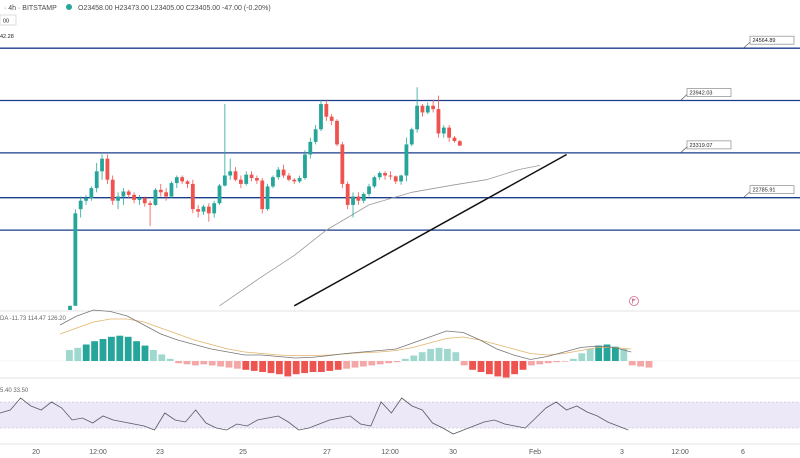 This screenshot has width=800, height=458. I want to click on flag-icon, so click(634, 301).